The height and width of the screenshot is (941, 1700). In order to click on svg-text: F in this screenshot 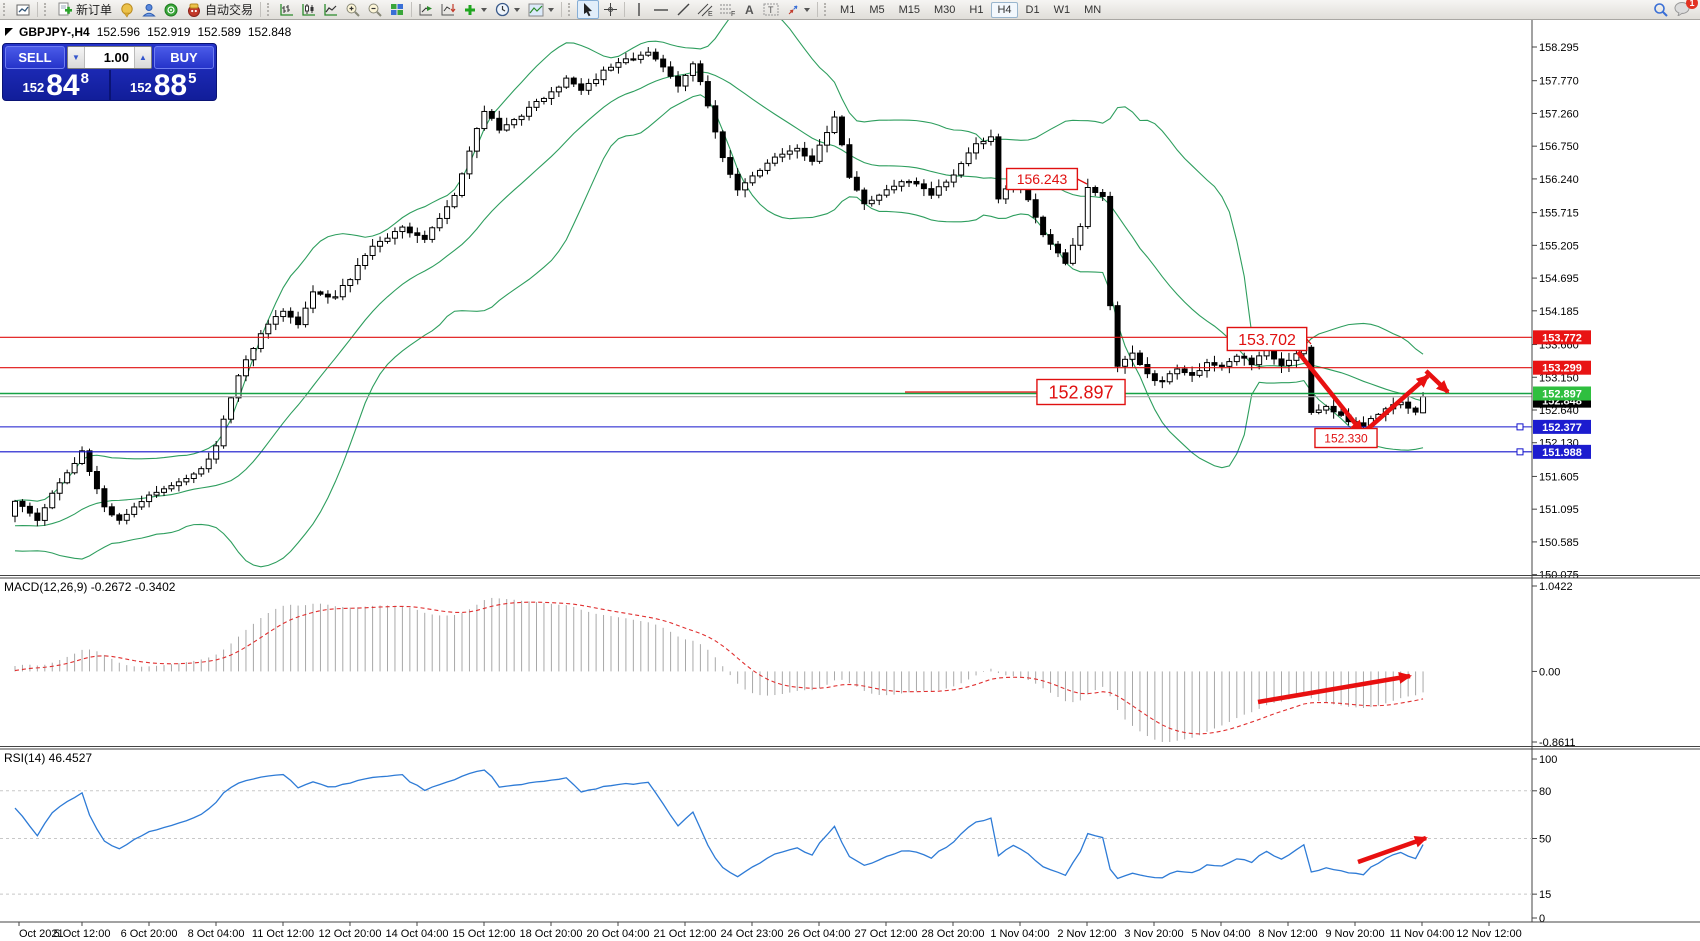, I will do `click(733, 14)`.